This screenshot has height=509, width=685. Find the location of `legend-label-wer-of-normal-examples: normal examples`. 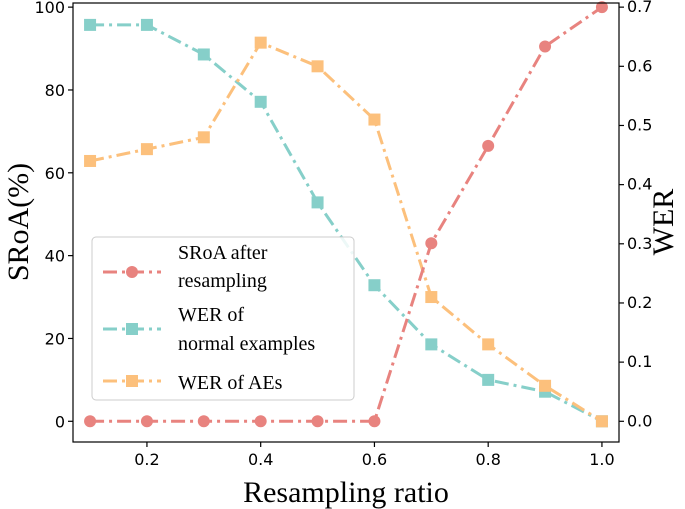

legend-label-wer-of-normal-examples: normal examples is located at coordinates (246, 344).